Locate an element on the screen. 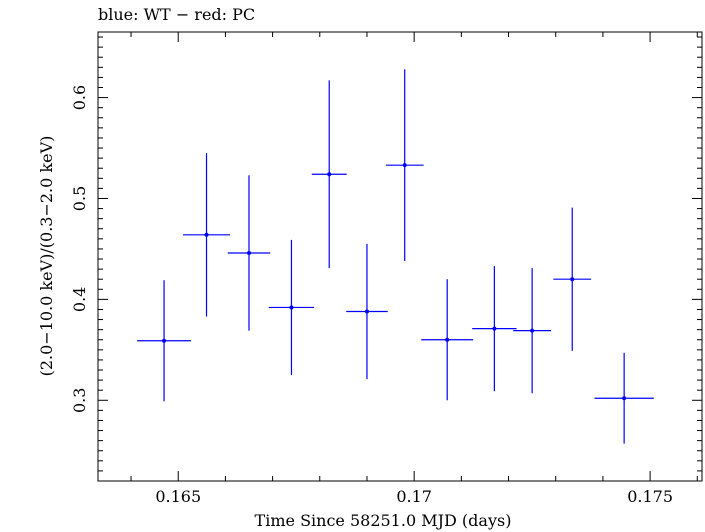 Image resolution: width=705 pixels, height=532 pixels. y-tick-label: 0.6 is located at coordinates (79, 97).